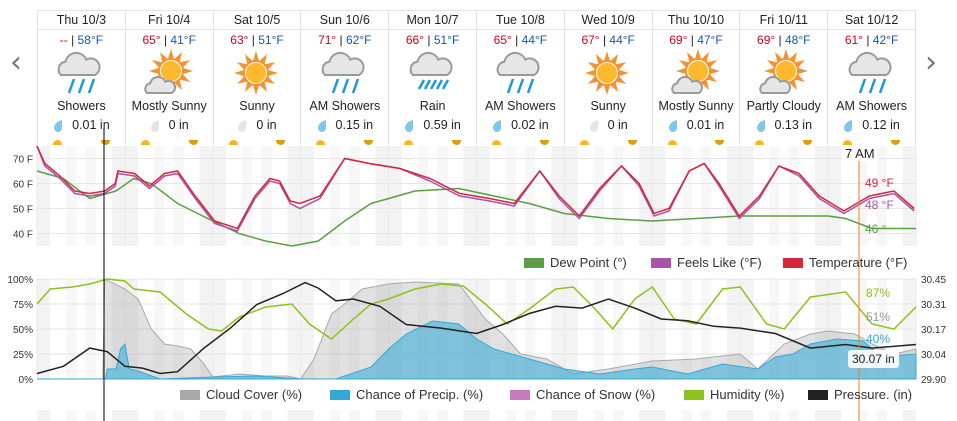 The image size is (957, 421). I want to click on day-column: Sun 10/6 71° | 62°F AM Showers 0.15 in, so click(344, 78).